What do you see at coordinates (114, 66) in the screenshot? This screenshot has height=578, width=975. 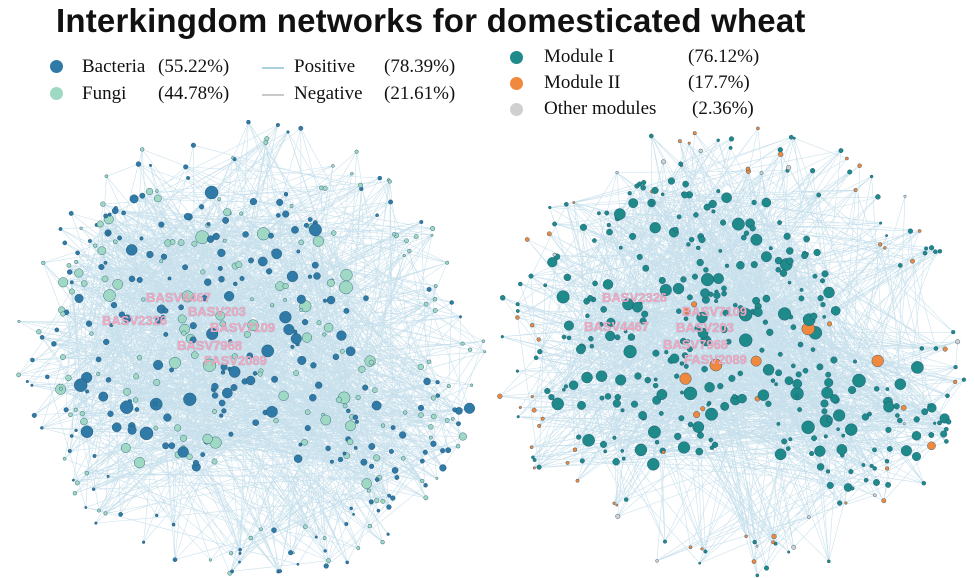 I see `legend-label-bacteria: Bacteria` at bounding box center [114, 66].